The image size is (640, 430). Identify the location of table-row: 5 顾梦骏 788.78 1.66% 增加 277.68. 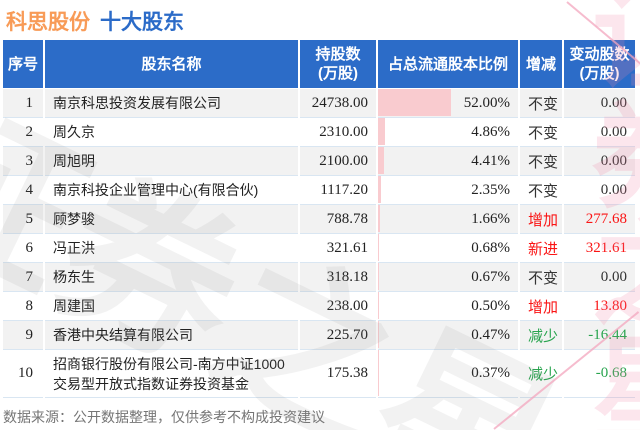
(319, 219).